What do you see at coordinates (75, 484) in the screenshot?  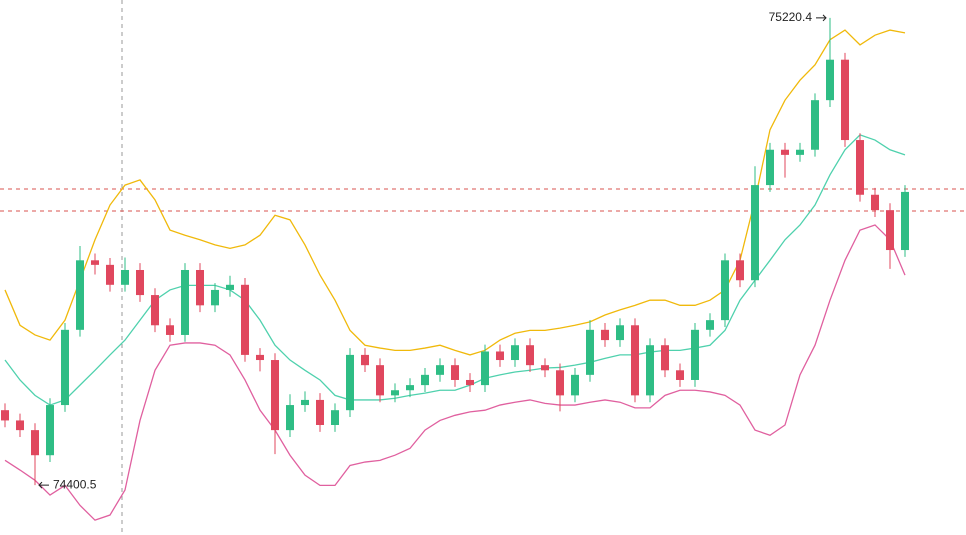 I see `annotation: 74400.5` at bounding box center [75, 484].